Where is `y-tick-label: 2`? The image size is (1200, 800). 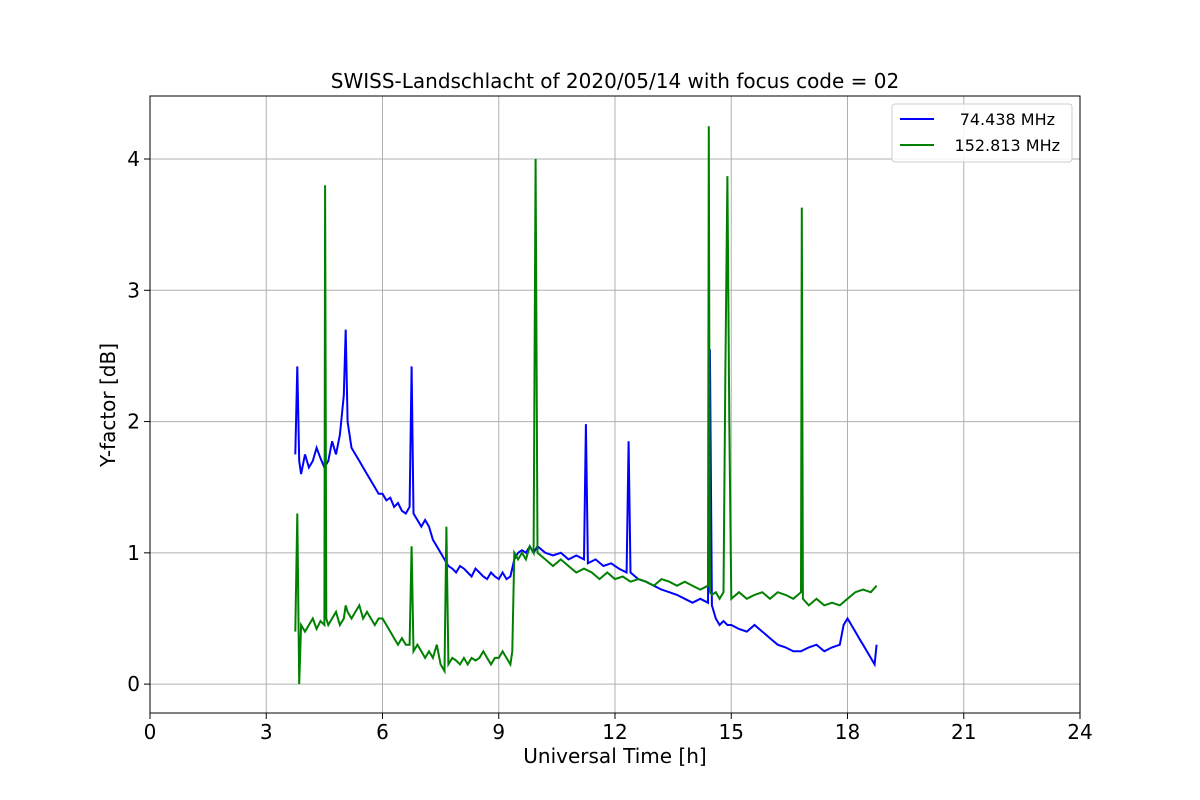
y-tick-label: 2 is located at coordinates (133, 422).